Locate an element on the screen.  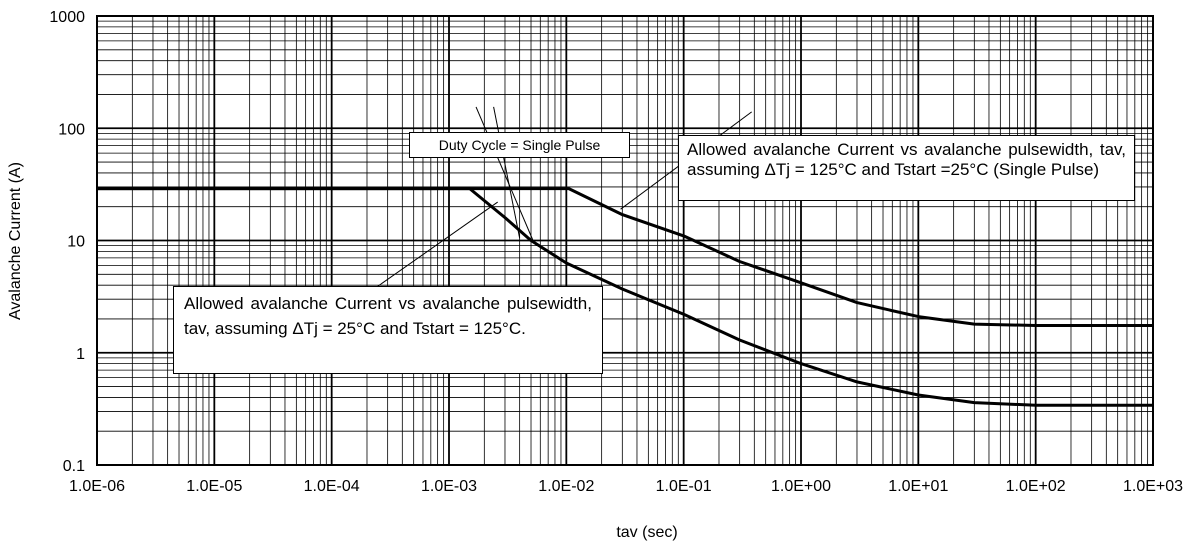
x-tick-label: 1.0E-02 is located at coordinates (566, 486).